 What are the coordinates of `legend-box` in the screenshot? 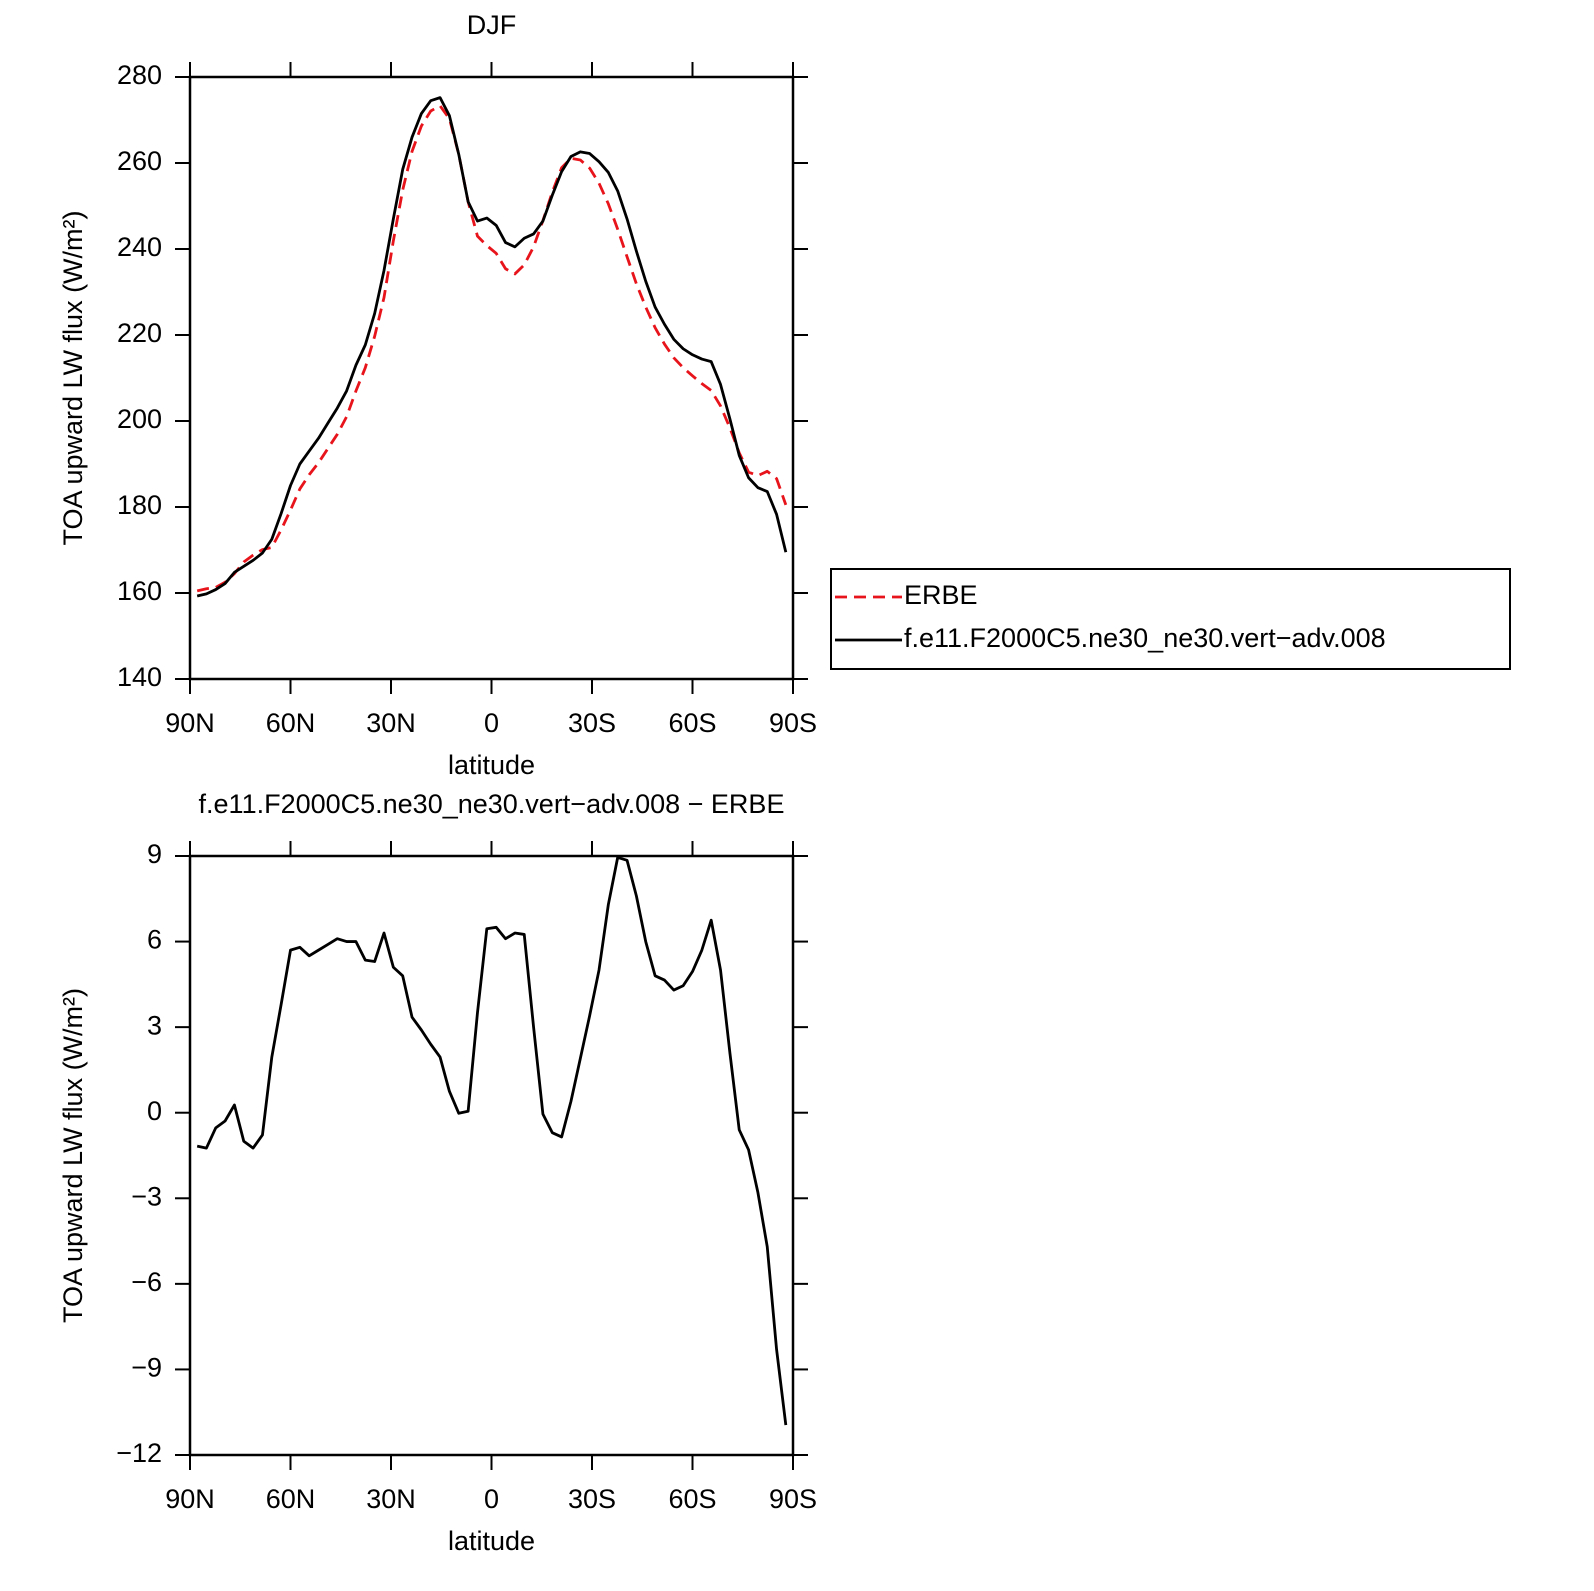 It's located at (1170, 619).